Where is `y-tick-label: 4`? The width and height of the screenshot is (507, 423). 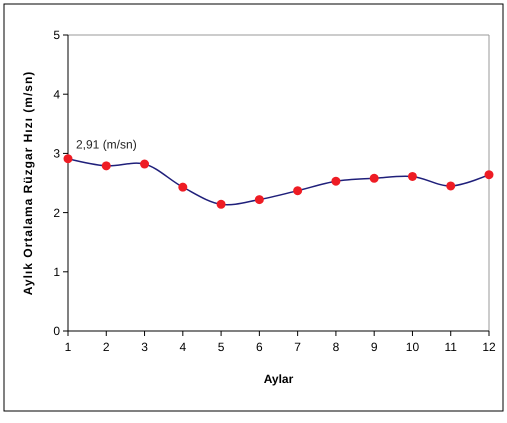 y-tick-label: 4 is located at coordinates (56, 94).